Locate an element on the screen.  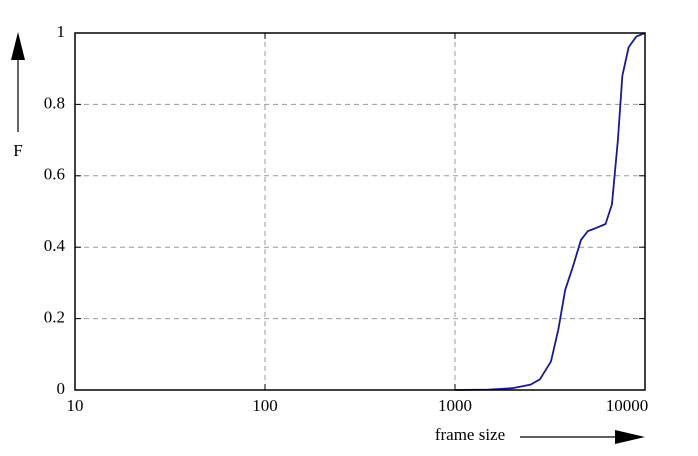
y-tick-label: 0.2 is located at coordinates (54, 317).